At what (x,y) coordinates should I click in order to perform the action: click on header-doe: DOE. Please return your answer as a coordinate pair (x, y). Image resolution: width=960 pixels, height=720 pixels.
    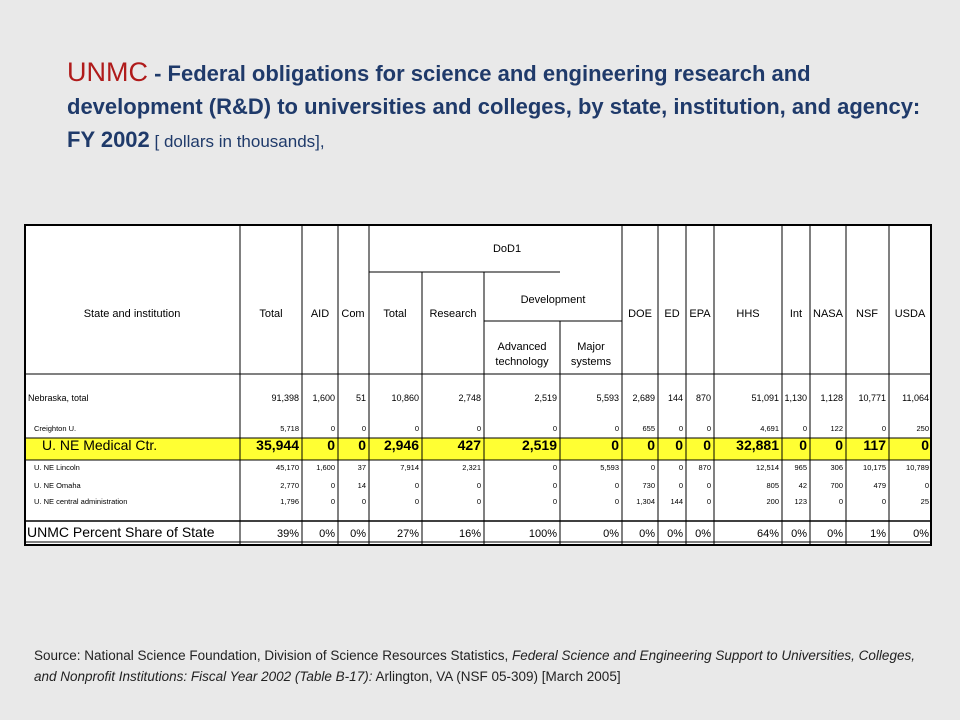
    Looking at the image, I should click on (640, 314).